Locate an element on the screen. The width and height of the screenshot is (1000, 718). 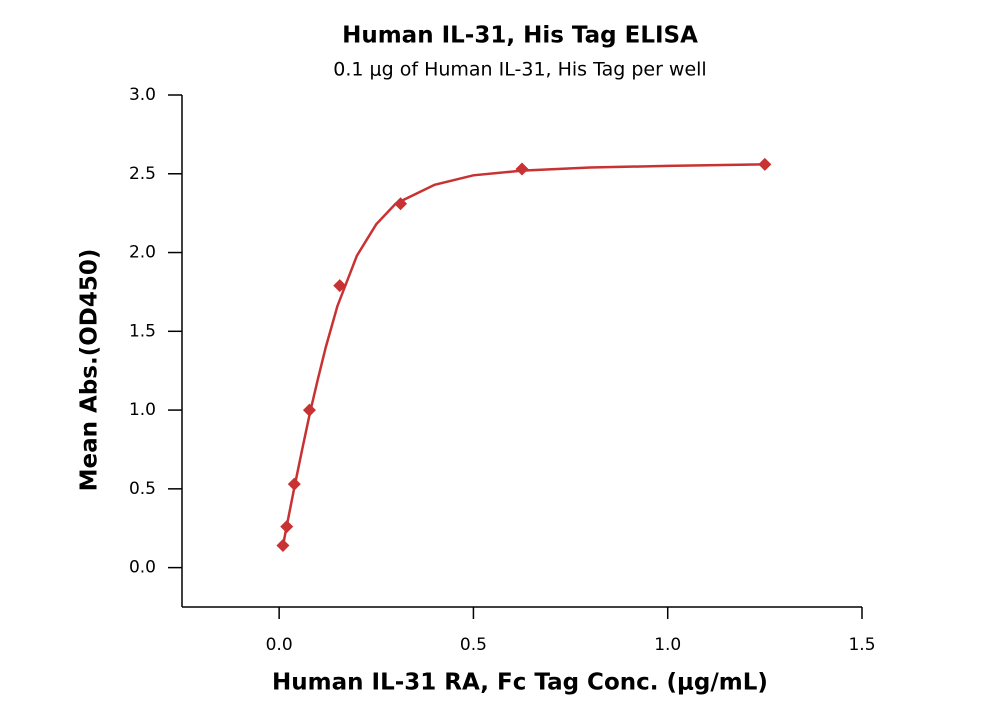
y-tick-label: 0.0 is located at coordinates (142, 568).